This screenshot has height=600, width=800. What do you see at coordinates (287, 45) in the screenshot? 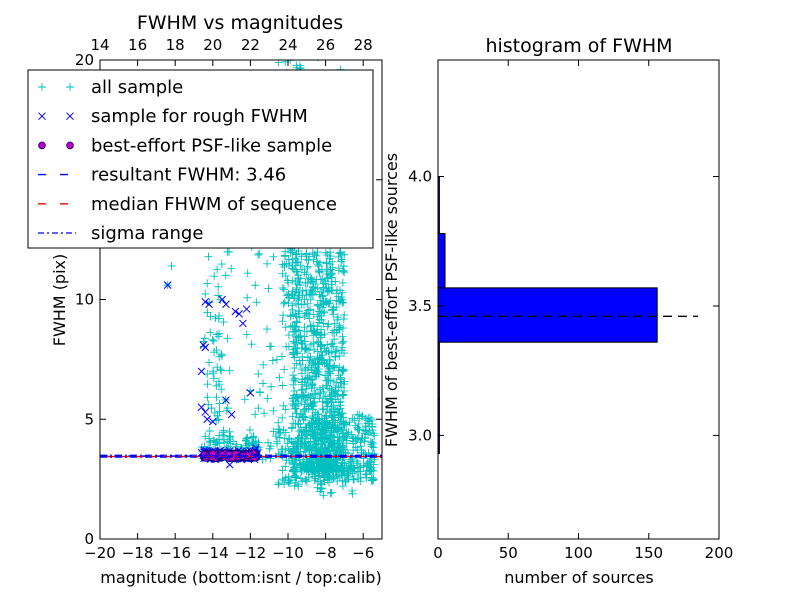
I see `scatter-top-tick-label: 24` at bounding box center [287, 45].